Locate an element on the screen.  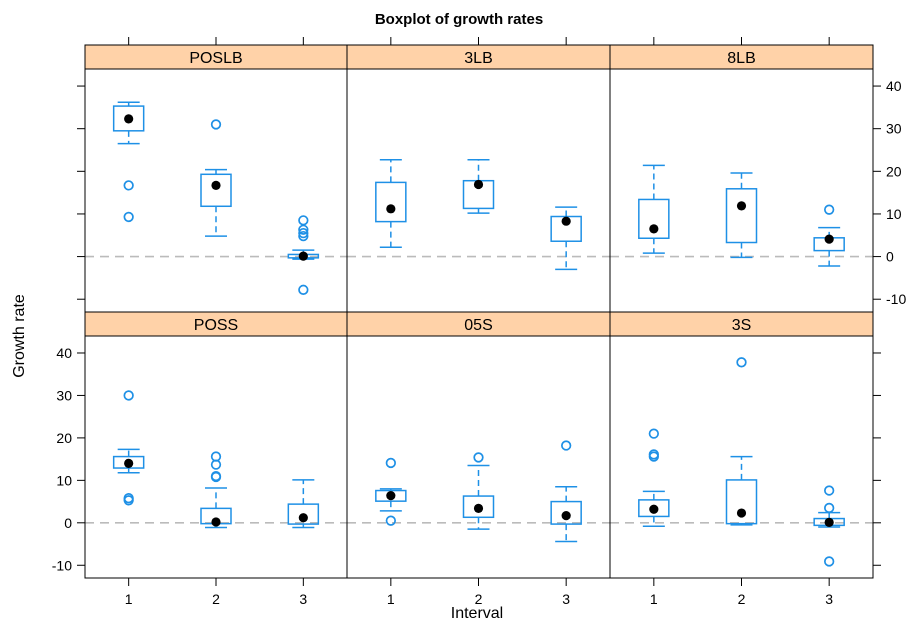
panel-poslb: POSLB is located at coordinates (216, 178).